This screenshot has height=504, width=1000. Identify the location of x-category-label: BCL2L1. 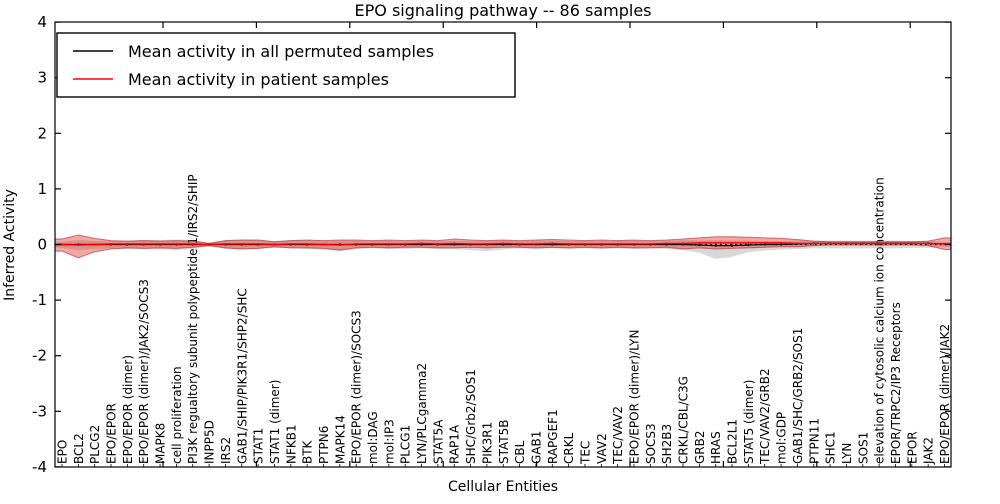
(733, 441).